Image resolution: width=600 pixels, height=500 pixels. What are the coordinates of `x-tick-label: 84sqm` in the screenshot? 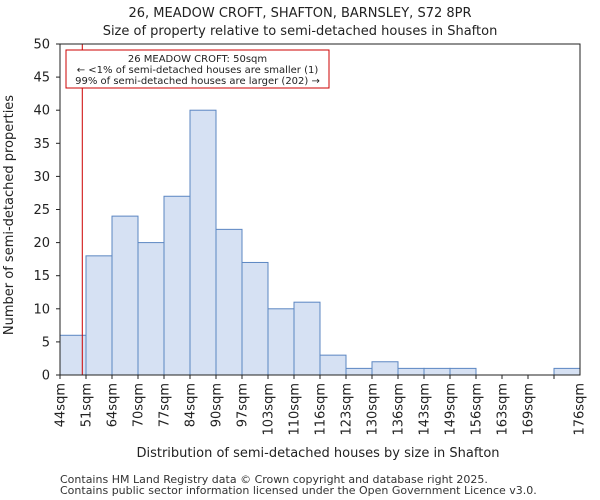 It's located at (191, 405).